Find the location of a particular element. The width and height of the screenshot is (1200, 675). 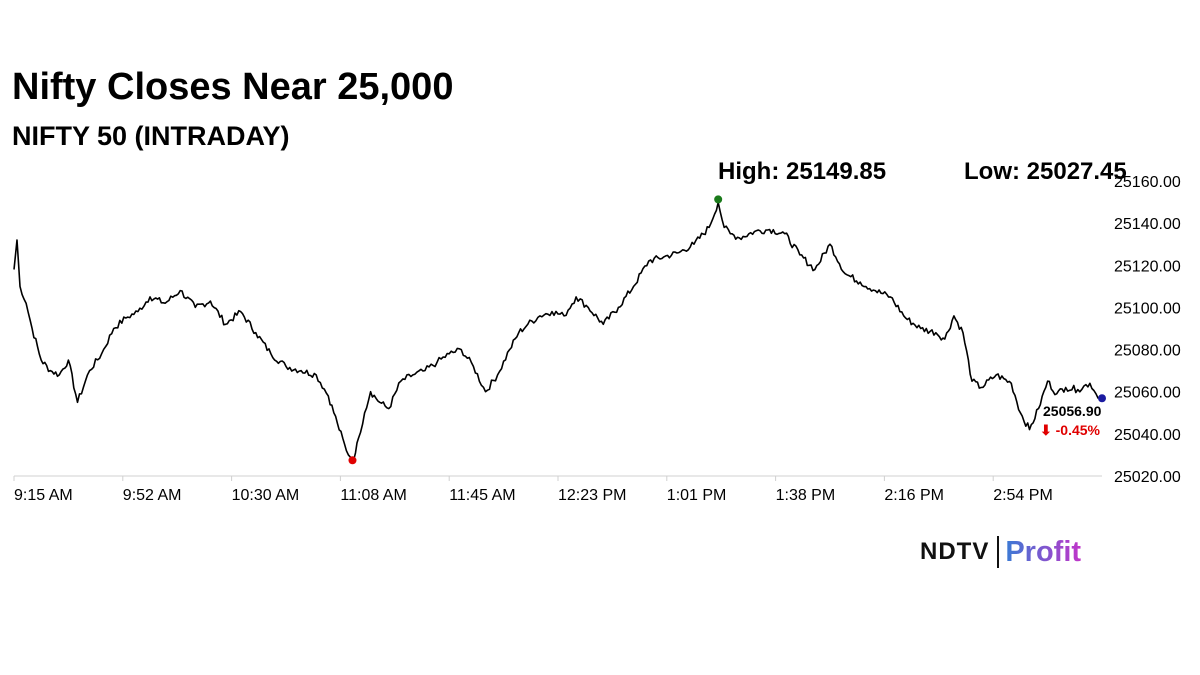

ndtv-profit-logo: NDTV Profit is located at coordinates (1000, 552).